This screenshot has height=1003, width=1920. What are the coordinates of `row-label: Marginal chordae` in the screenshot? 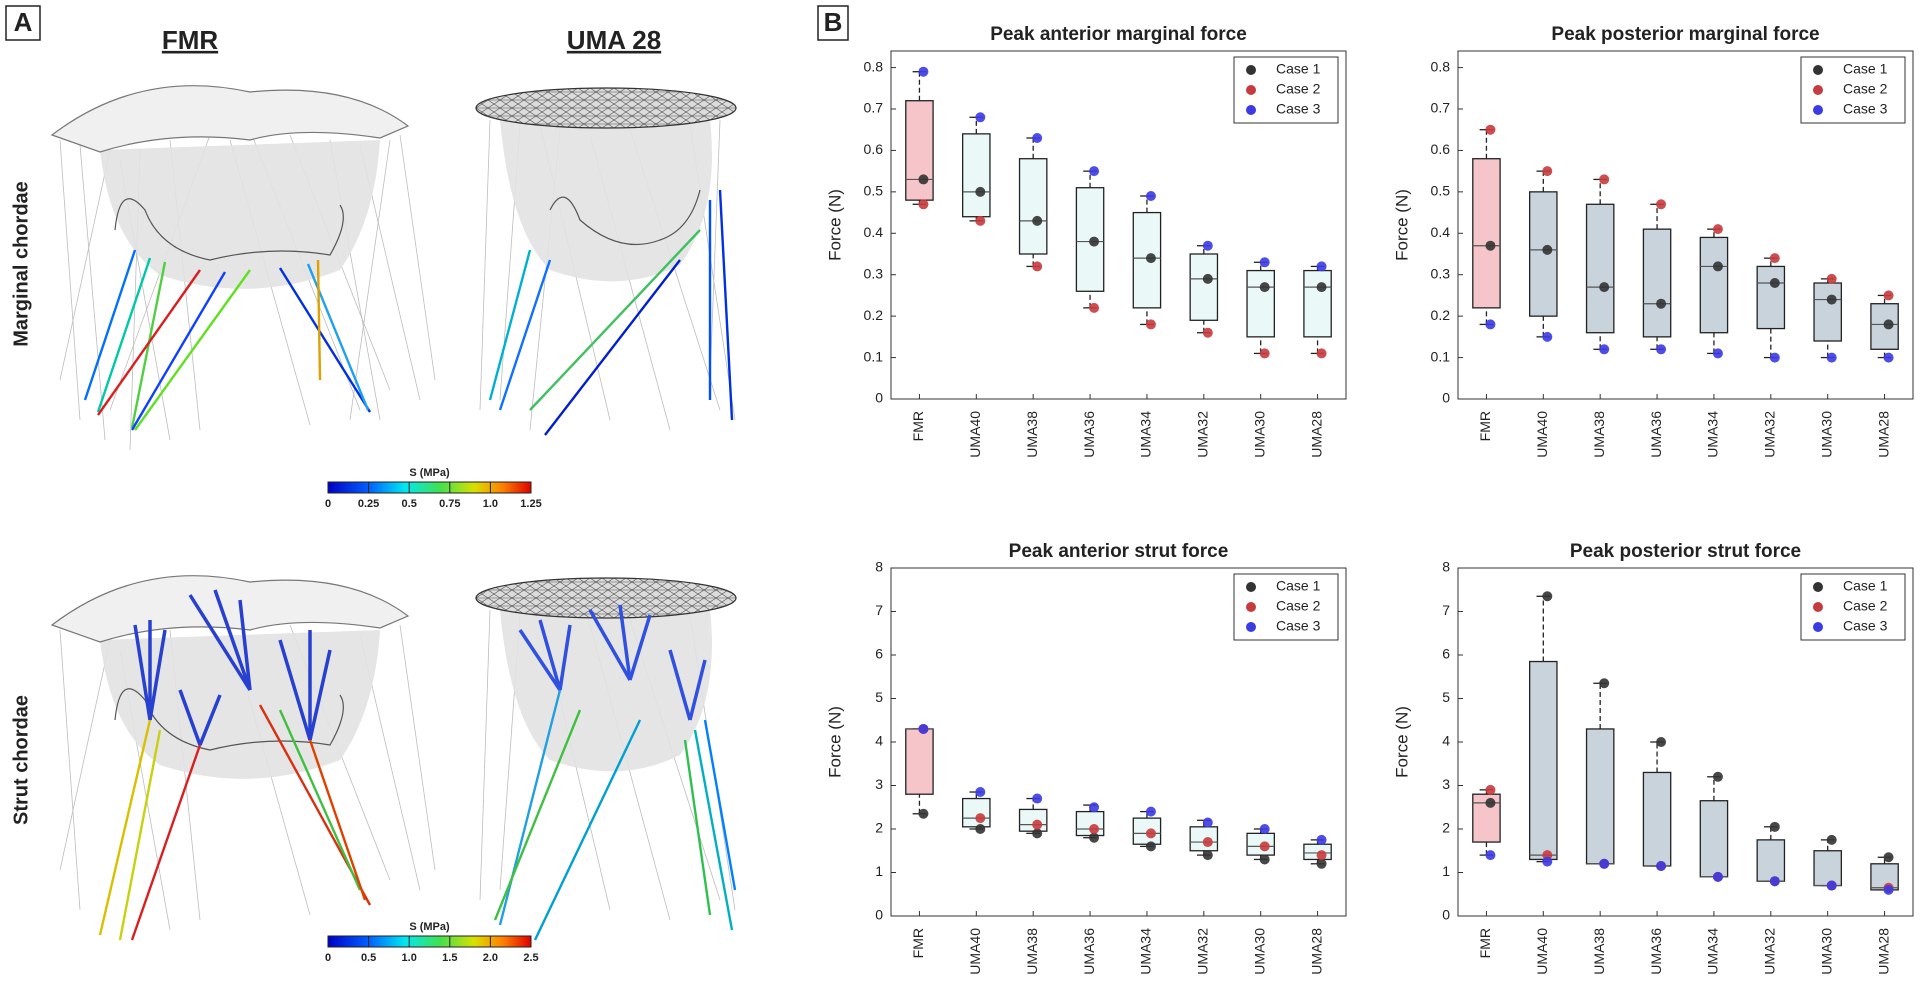 It's located at (21, 264).